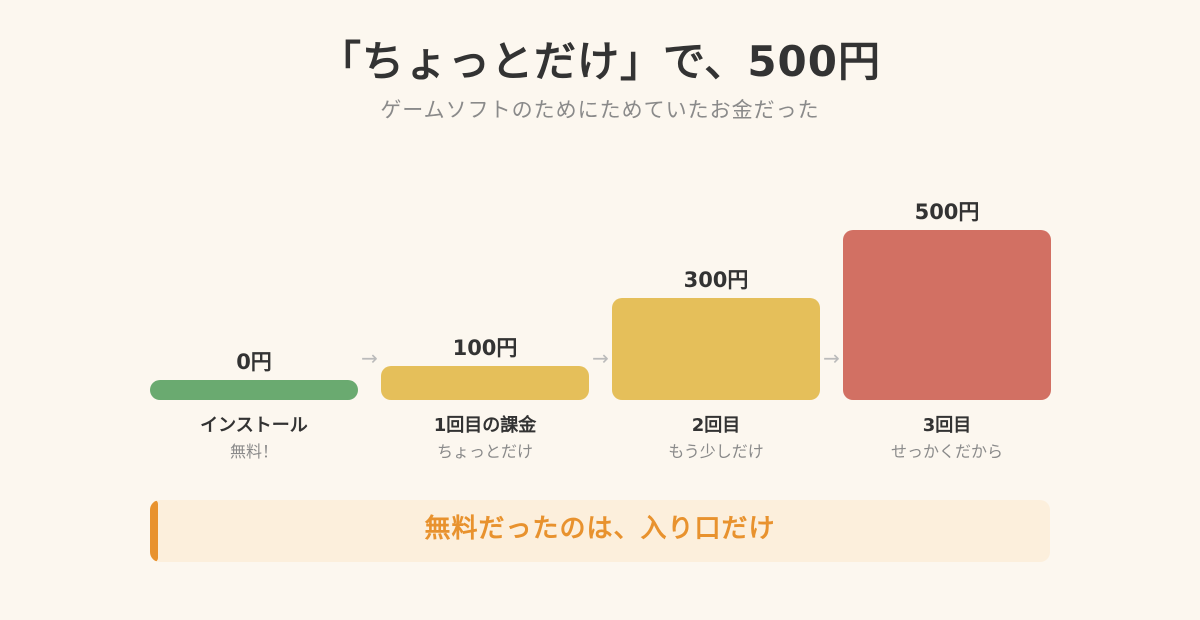 This screenshot has width=1200, height=620. I want to click on category-sublabel-2: ちょっとだけ, so click(485, 451).